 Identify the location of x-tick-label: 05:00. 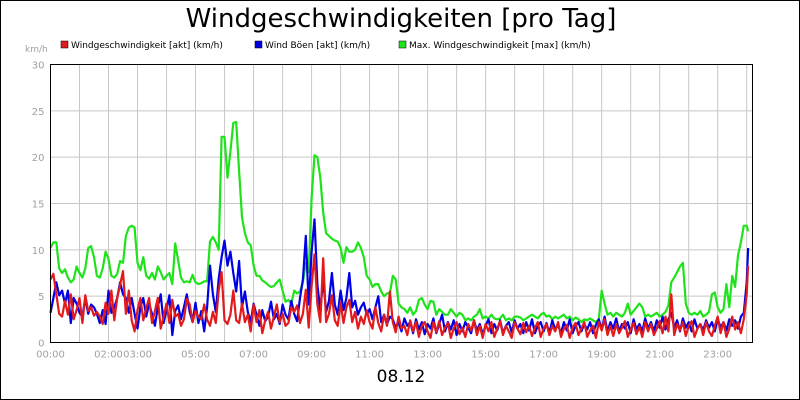
(195, 355).